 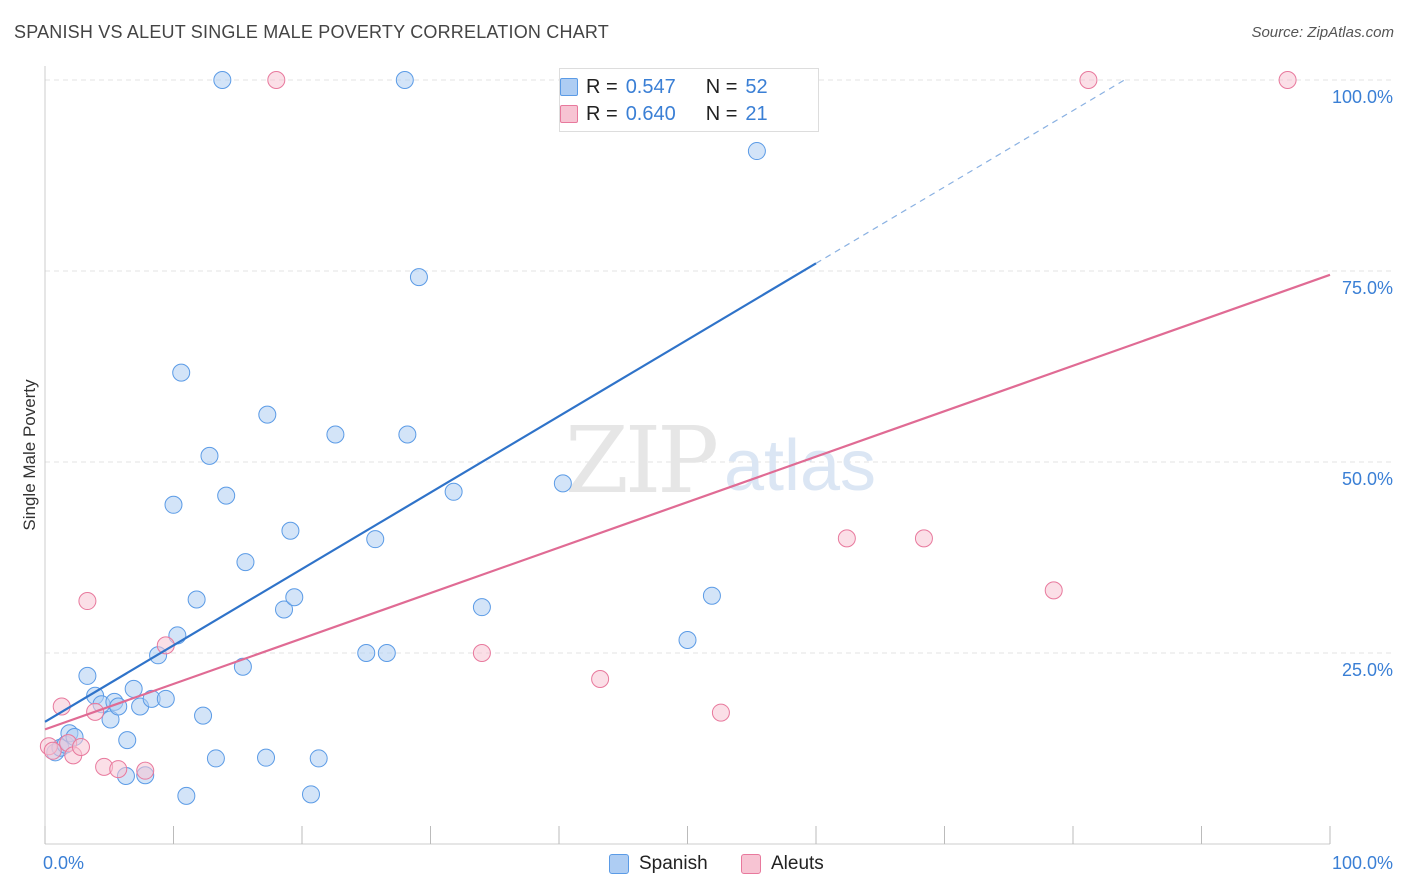 I want to click on source-credit: Source: ZipAtlas.com, so click(x=1322, y=32).